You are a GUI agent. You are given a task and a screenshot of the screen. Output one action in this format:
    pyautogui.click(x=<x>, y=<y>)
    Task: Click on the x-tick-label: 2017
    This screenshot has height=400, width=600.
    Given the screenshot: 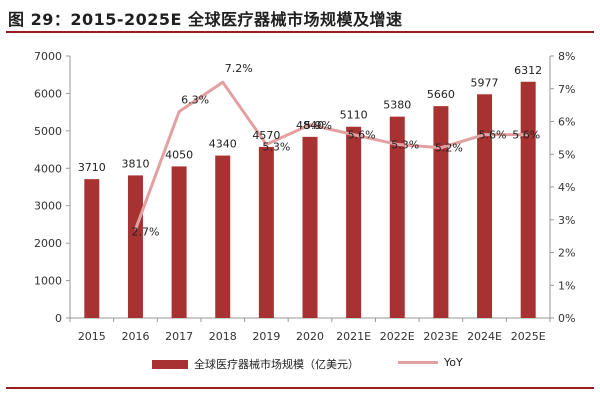 What is the action you would take?
    pyautogui.click(x=179, y=336)
    